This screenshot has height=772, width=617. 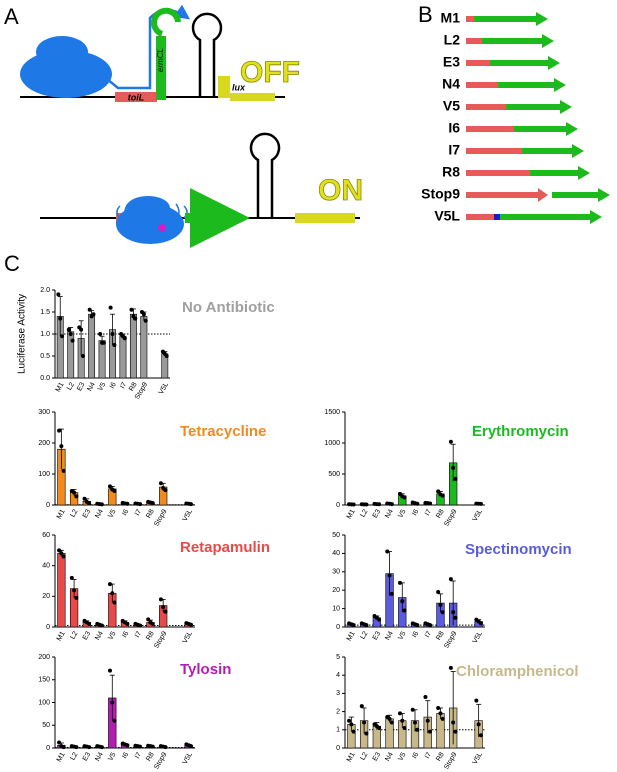 I want to click on construct-label: R8, so click(x=451, y=172).